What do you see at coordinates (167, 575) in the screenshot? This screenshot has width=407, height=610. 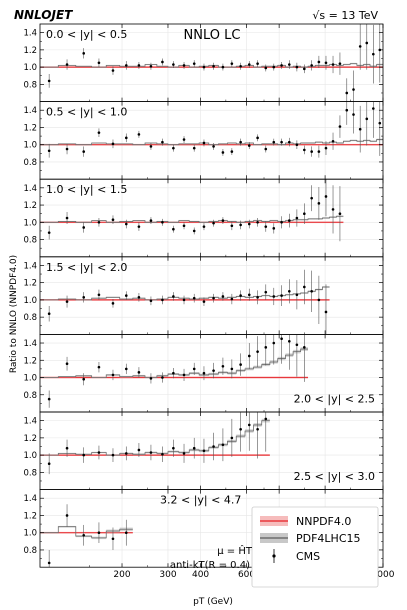 I see `x-tick-label: 300` at bounding box center [167, 575].